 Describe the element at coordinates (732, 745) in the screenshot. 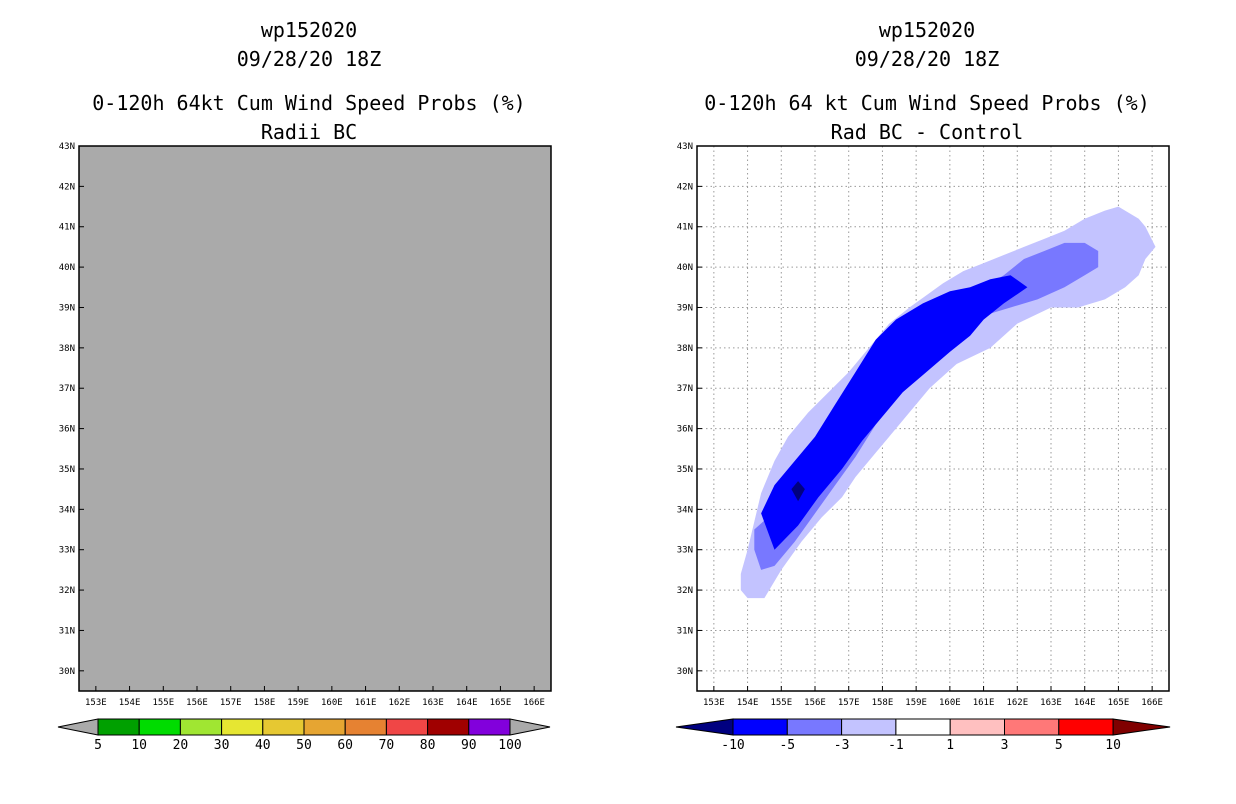

I see `colorbar-label: -10` at that location.